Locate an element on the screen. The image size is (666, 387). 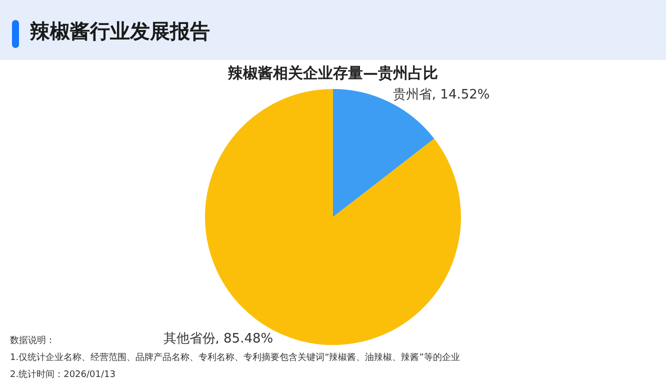
chart-subtitle: 辣椒酱相关企业存量—贵州占比 is located at coordinates (333, 73).